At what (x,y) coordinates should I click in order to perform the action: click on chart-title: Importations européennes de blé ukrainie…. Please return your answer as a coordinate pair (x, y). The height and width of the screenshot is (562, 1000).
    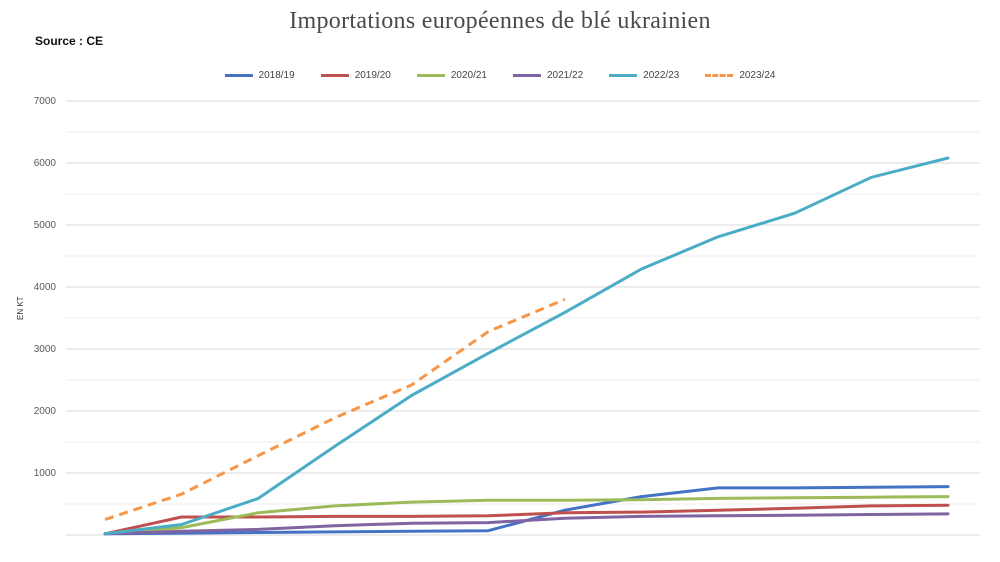
    Looking at the image, I should click on (500, 21).